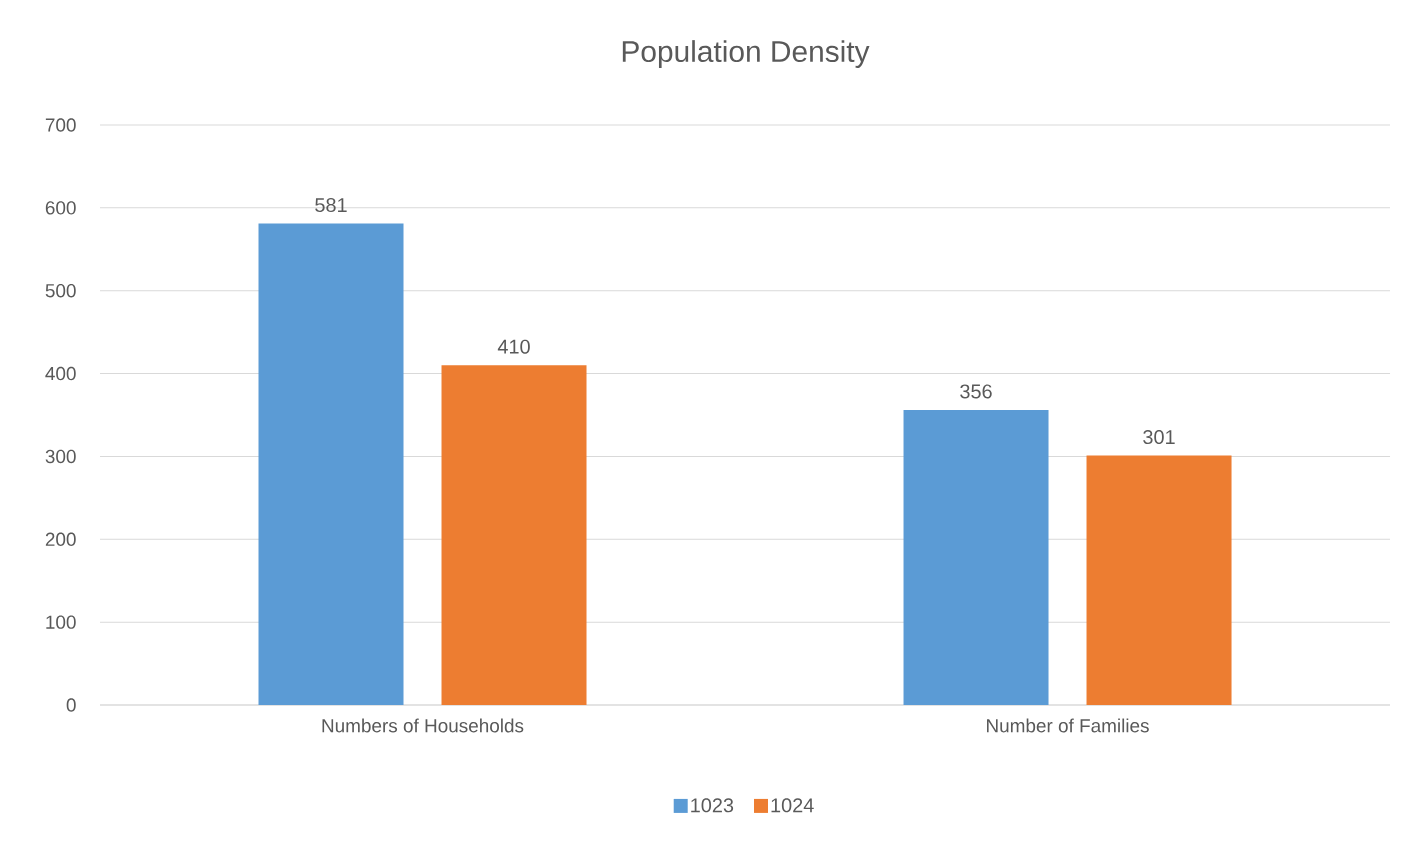 This screenshot has width=1405, height=851. I want to click on y-tick-label: 600, so click(60, 208).